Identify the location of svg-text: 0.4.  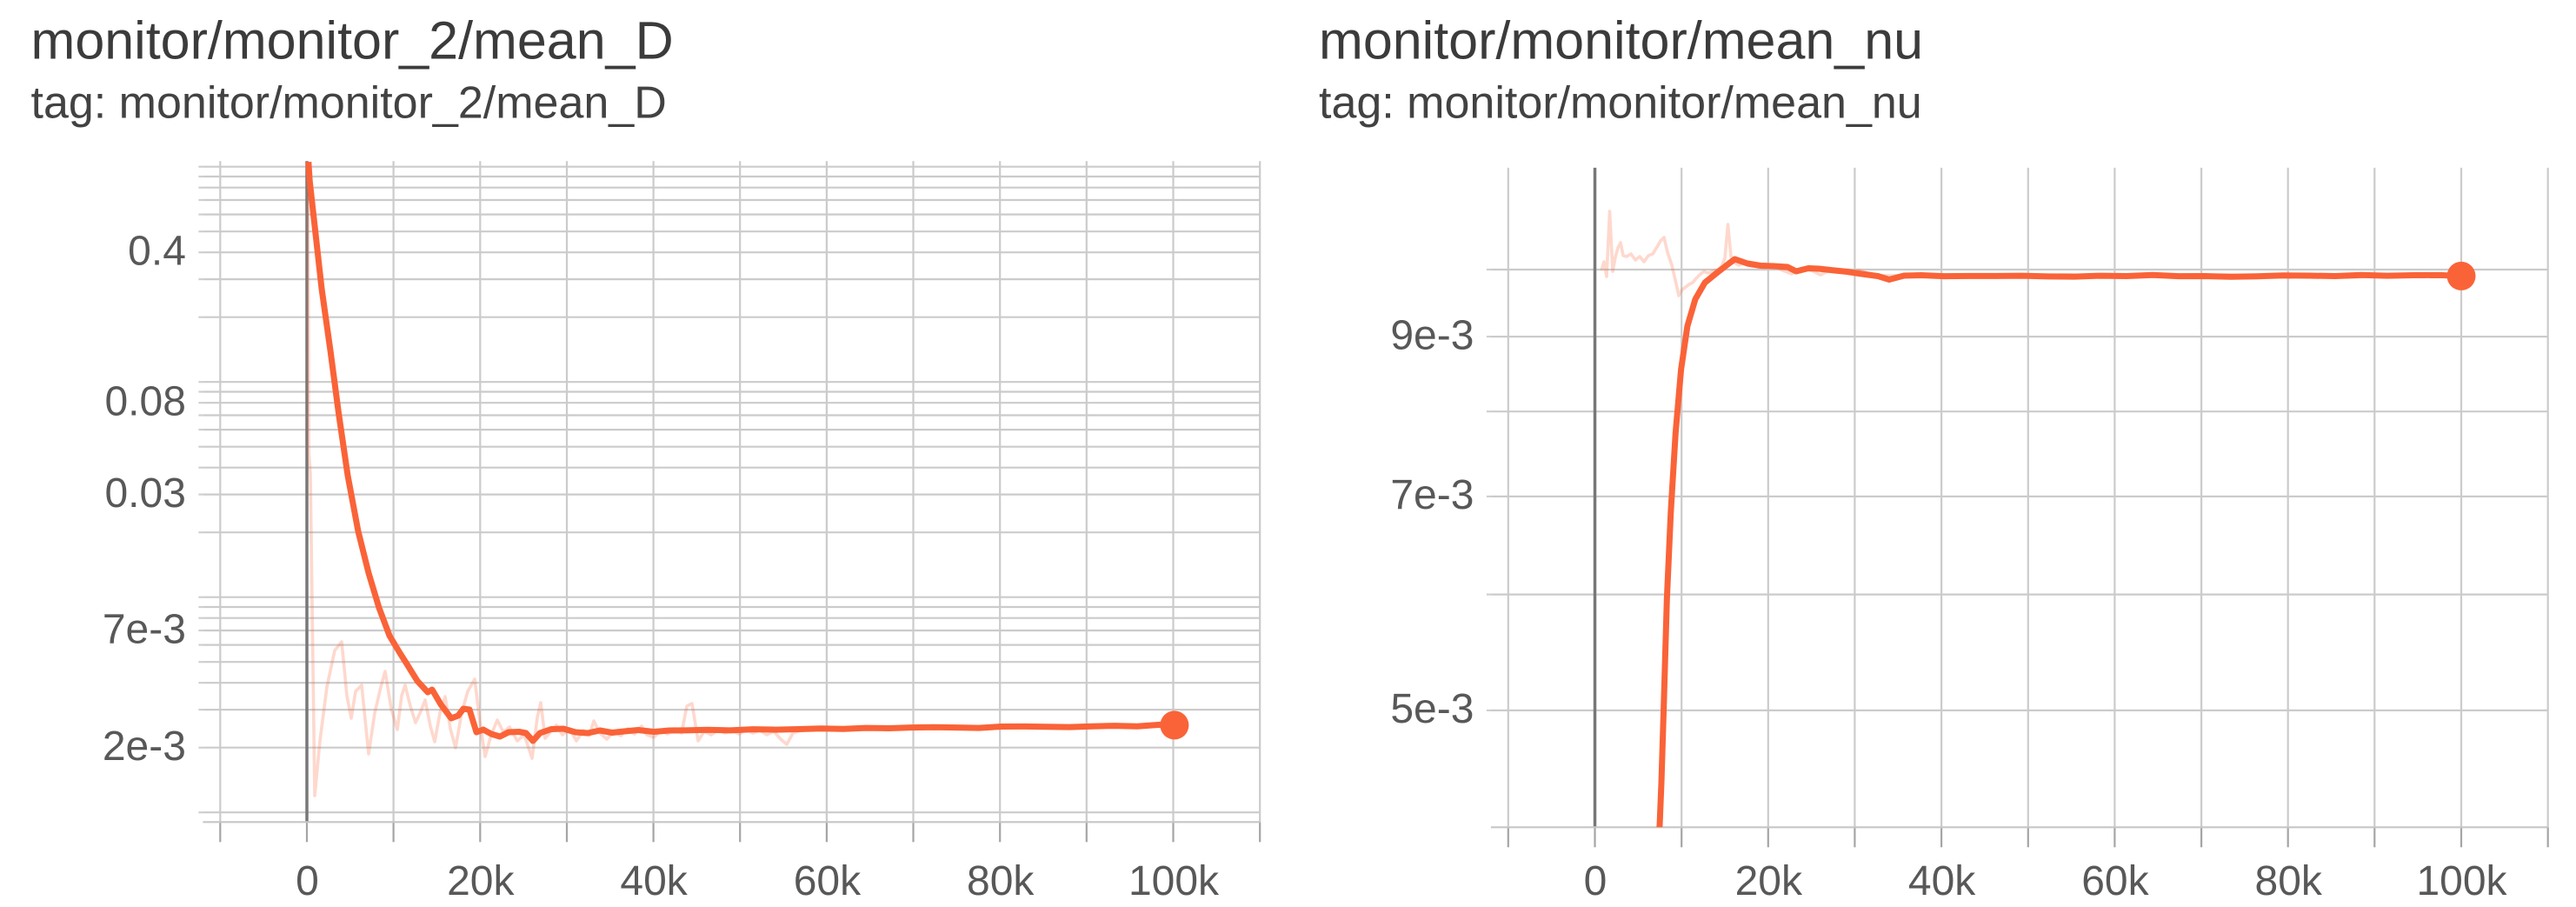
(157, 252).